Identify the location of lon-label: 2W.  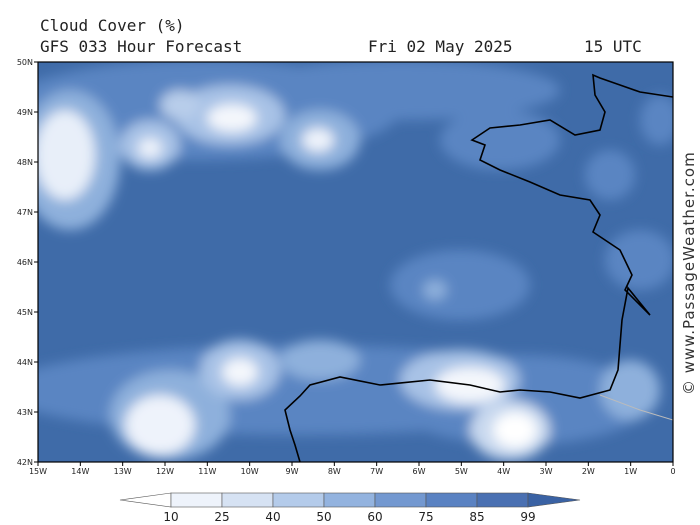
(588, 471).